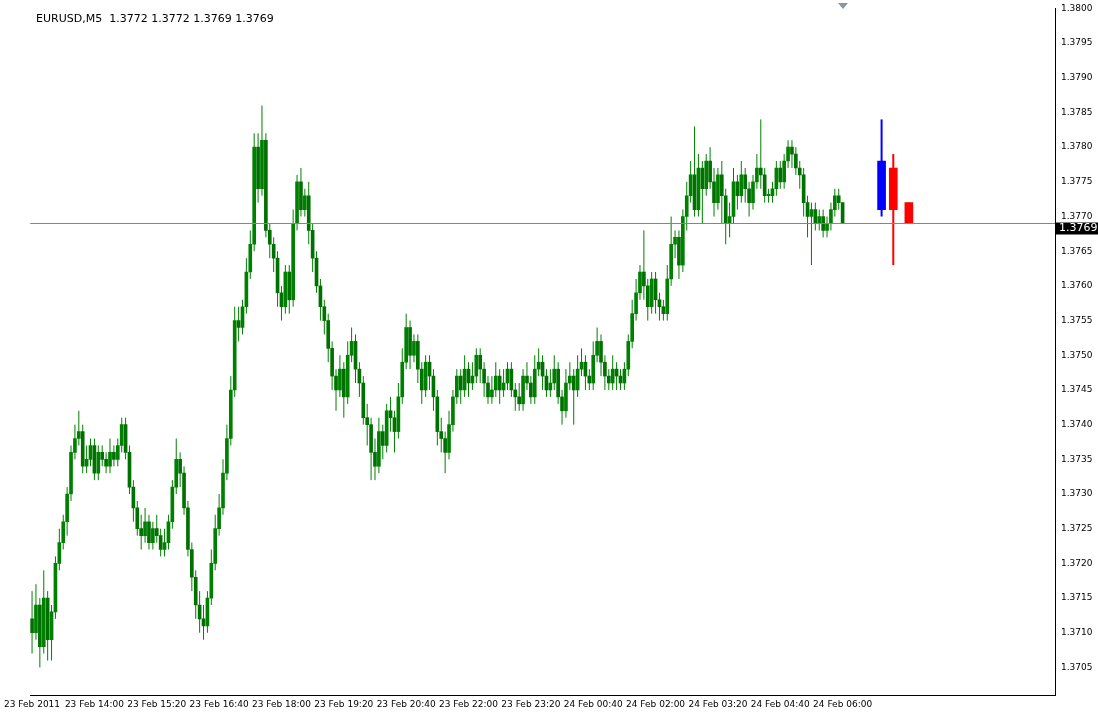 This screenshot has width=1098, height=714. What do you see at coordinates (1077, 77) in the screenshot?
I see `y-tick-label: 1.3790` at bounding box center [1077, 77].